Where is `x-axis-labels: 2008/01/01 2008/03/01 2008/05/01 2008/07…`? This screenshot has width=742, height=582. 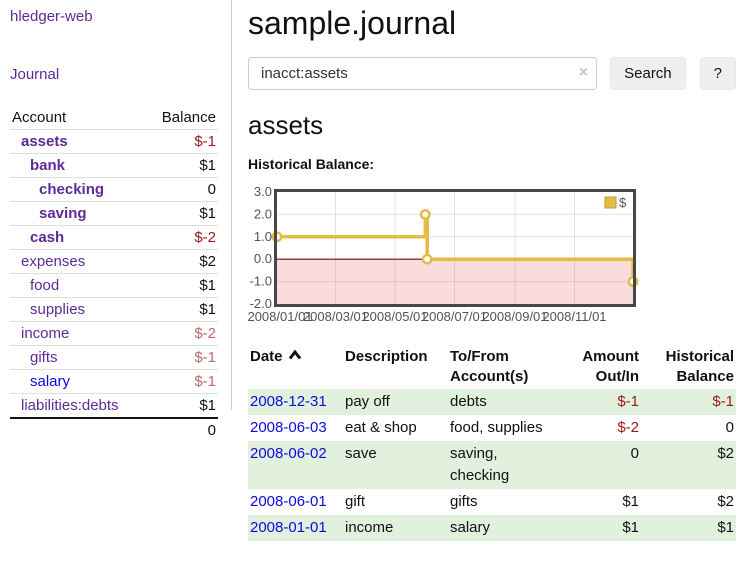
x-axis-labels: 2008/01/01 2008/03/01 2008/05/01 2008/07… is located at coordinates (427, 316).